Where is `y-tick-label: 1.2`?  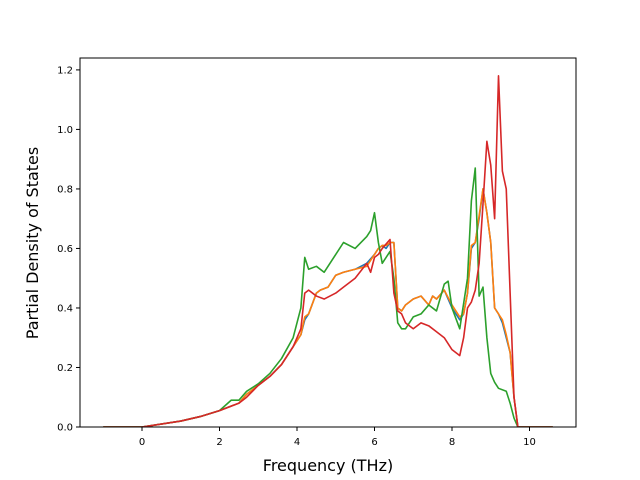 y-tick-label: 1.2 is located at coordinates (65, 70).